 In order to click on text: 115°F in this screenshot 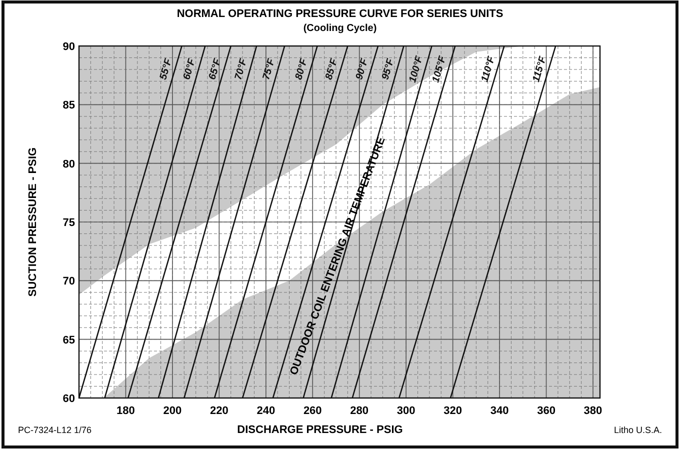, I will do `click(540, 69)`.